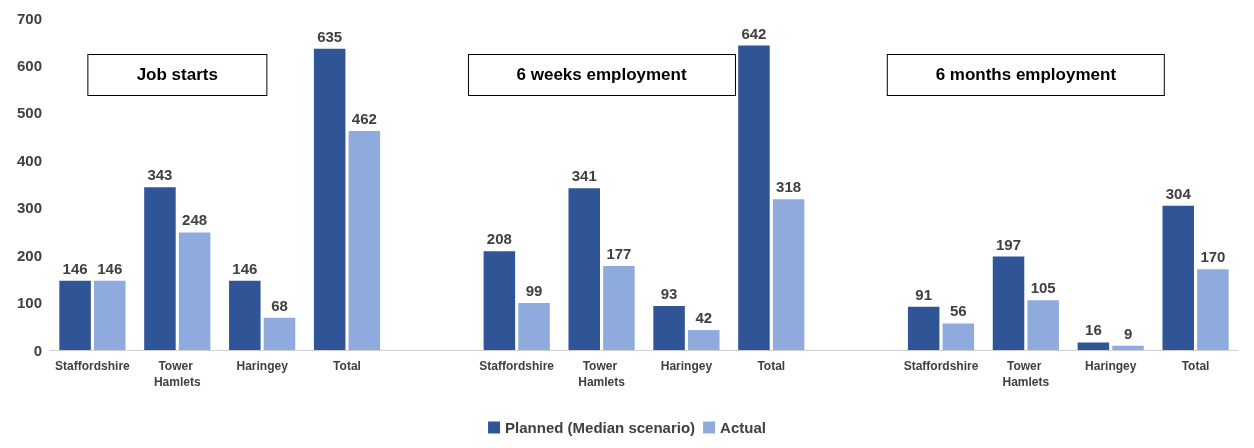  What do you see at coordinates (1178, 193) in the screenshot?
I see `data-label: 304` at bounding box center [1178, 193].